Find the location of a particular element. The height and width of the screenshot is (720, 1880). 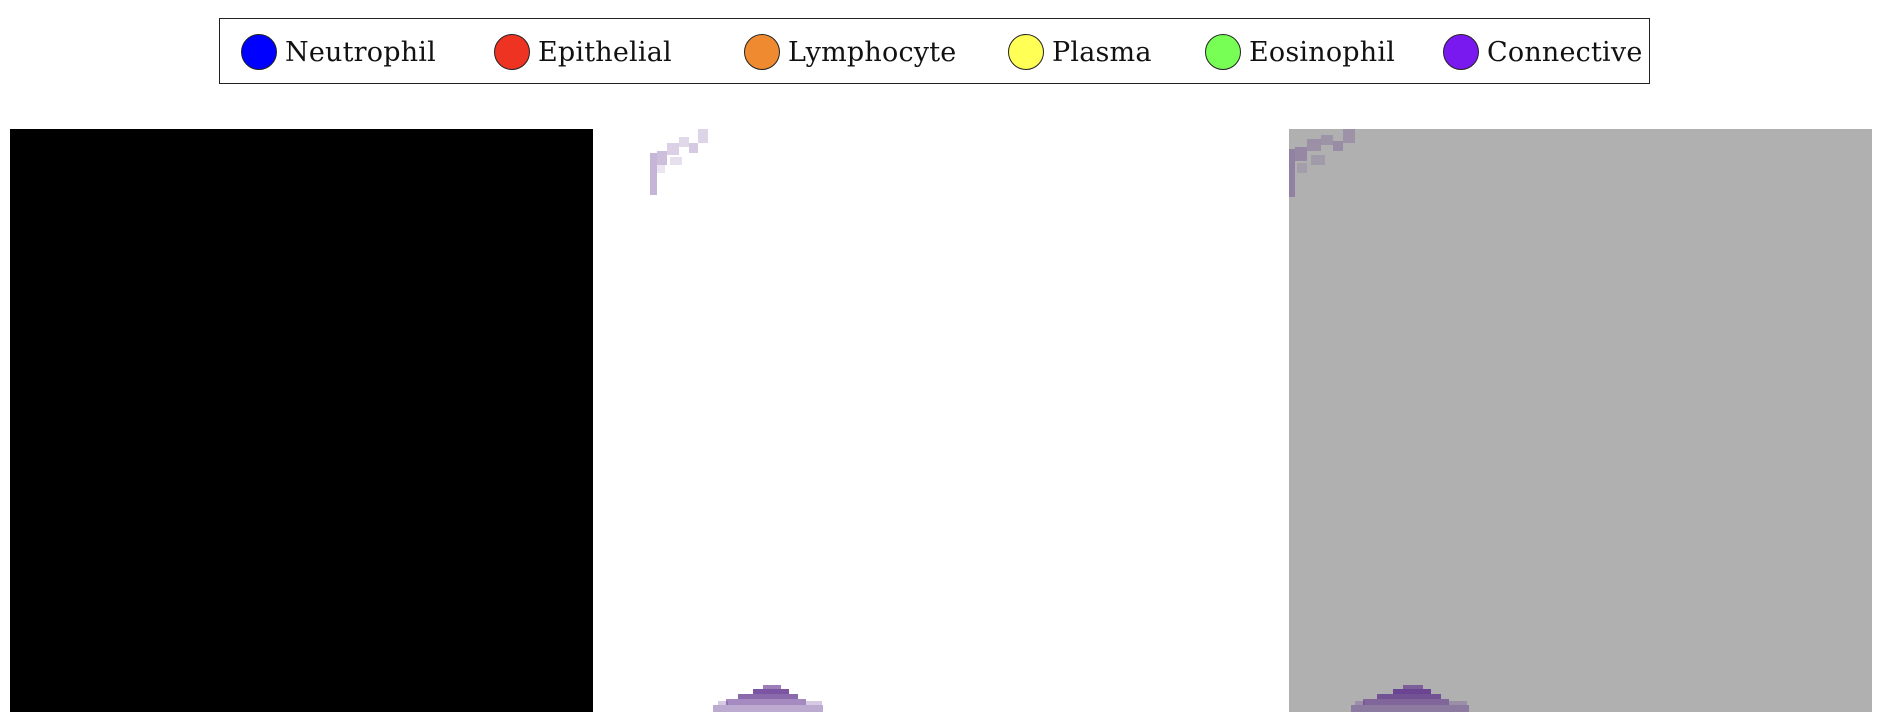

legend-label: Plasma is located at coordinates (1102, 52).